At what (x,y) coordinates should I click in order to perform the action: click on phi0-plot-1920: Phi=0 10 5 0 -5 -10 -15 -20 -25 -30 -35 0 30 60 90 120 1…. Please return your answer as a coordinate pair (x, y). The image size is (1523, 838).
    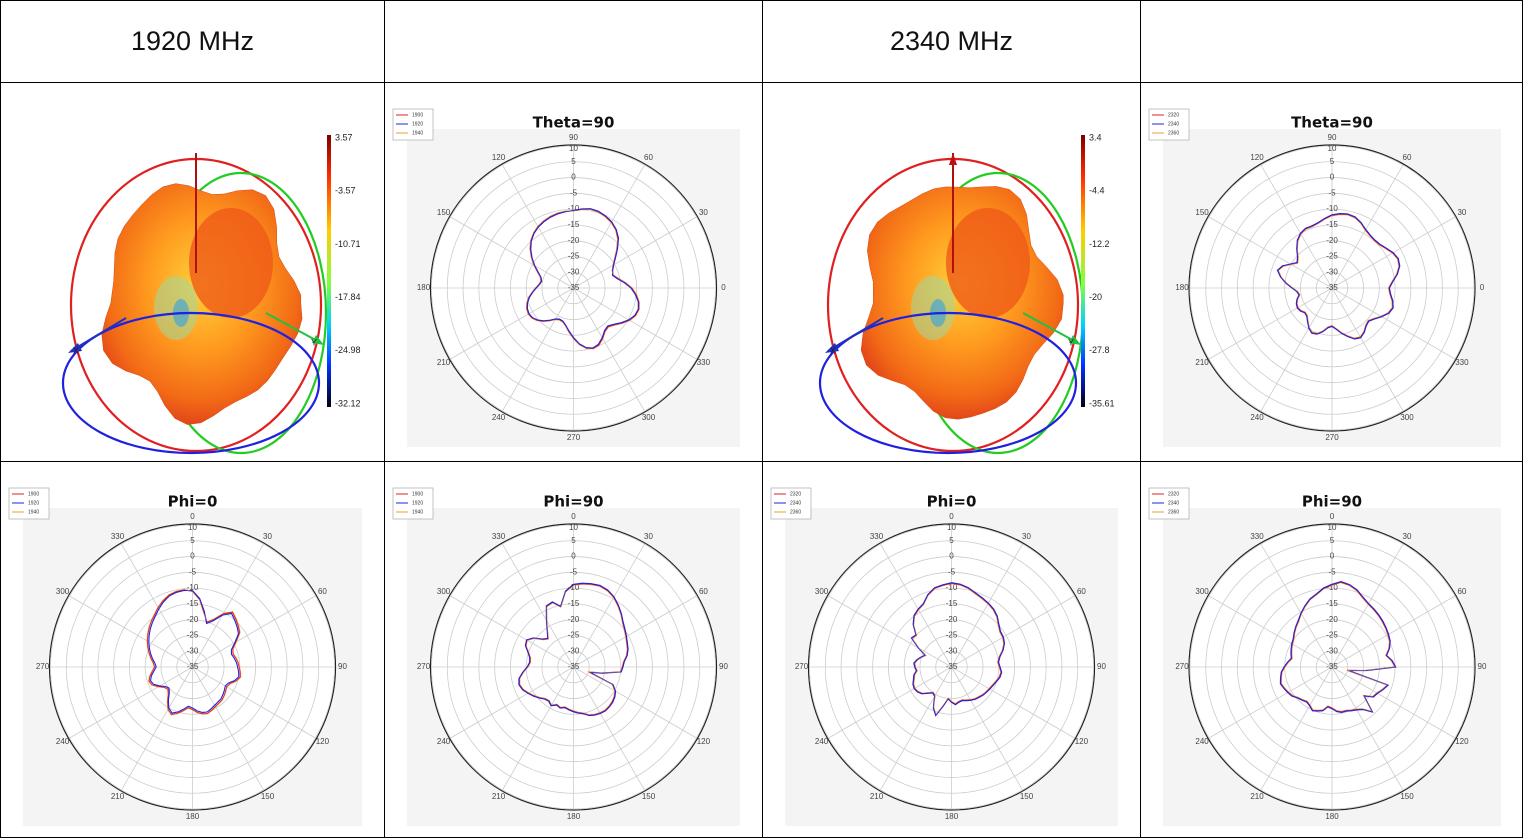
    Looking at the image, I should click on (185, 656).